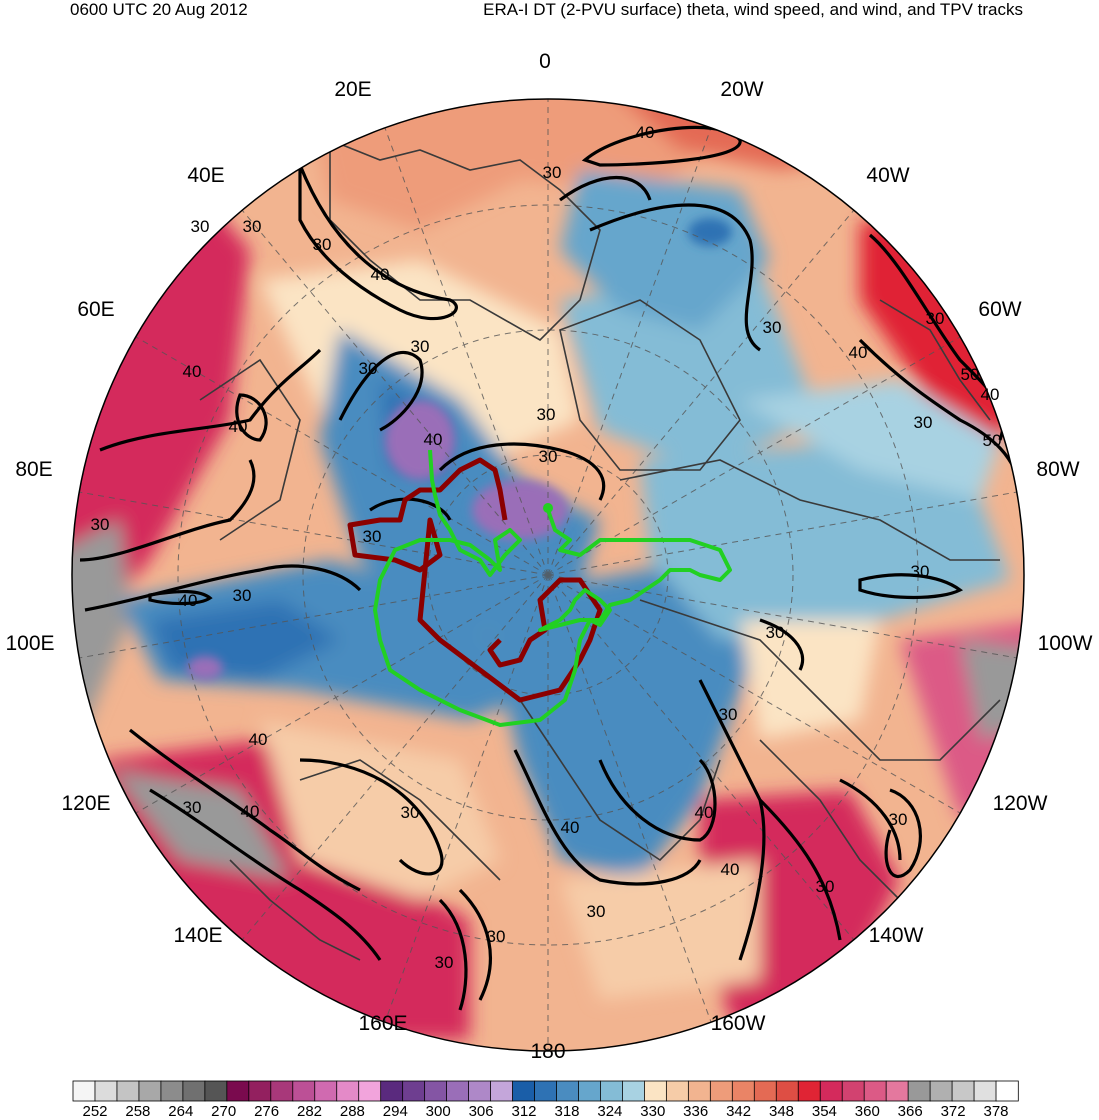 This screenshot has width=1099, height=1120. What do you see at coordinates (395, 1111) in the screenshot?
I see `colorbar-label: 294` at bounding box center [395, 1111].